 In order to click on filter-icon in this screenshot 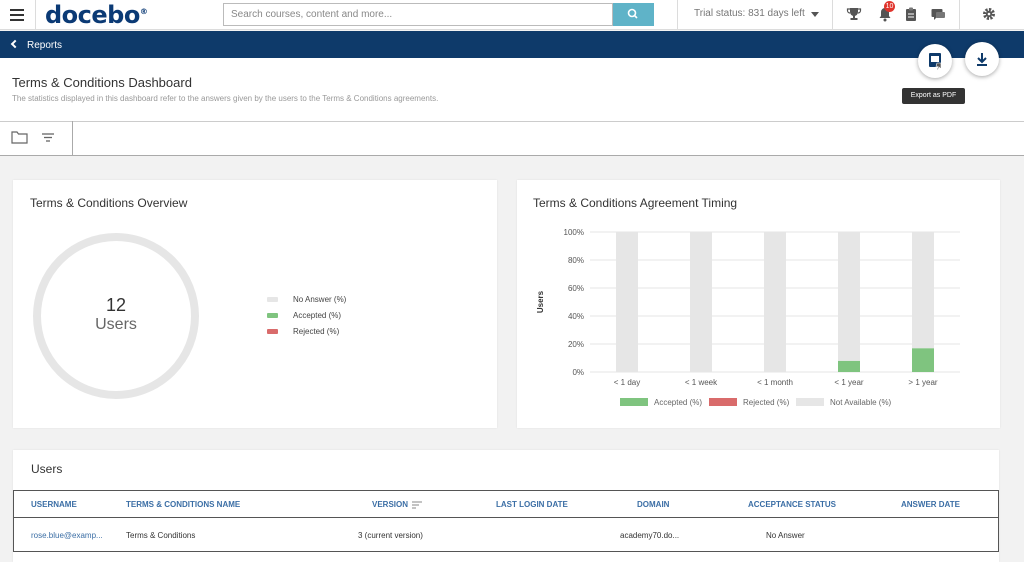, I will do `click(48, 137)`.